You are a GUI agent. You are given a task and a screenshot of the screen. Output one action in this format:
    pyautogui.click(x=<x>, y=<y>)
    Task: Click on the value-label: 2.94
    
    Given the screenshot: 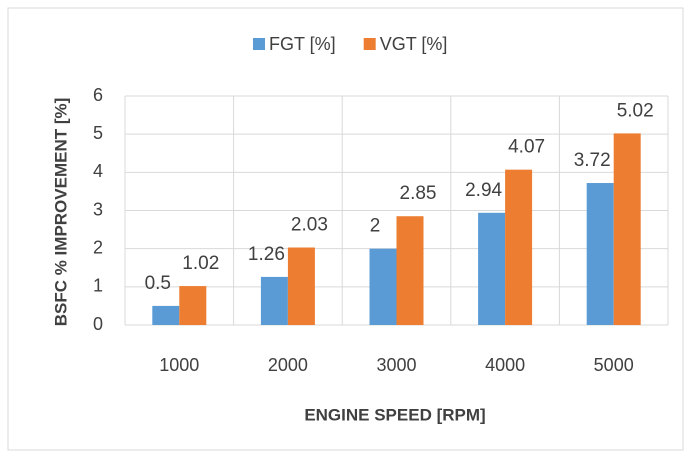 What is the action you would take?
    pyautogui.click(x=483, y=190)
    